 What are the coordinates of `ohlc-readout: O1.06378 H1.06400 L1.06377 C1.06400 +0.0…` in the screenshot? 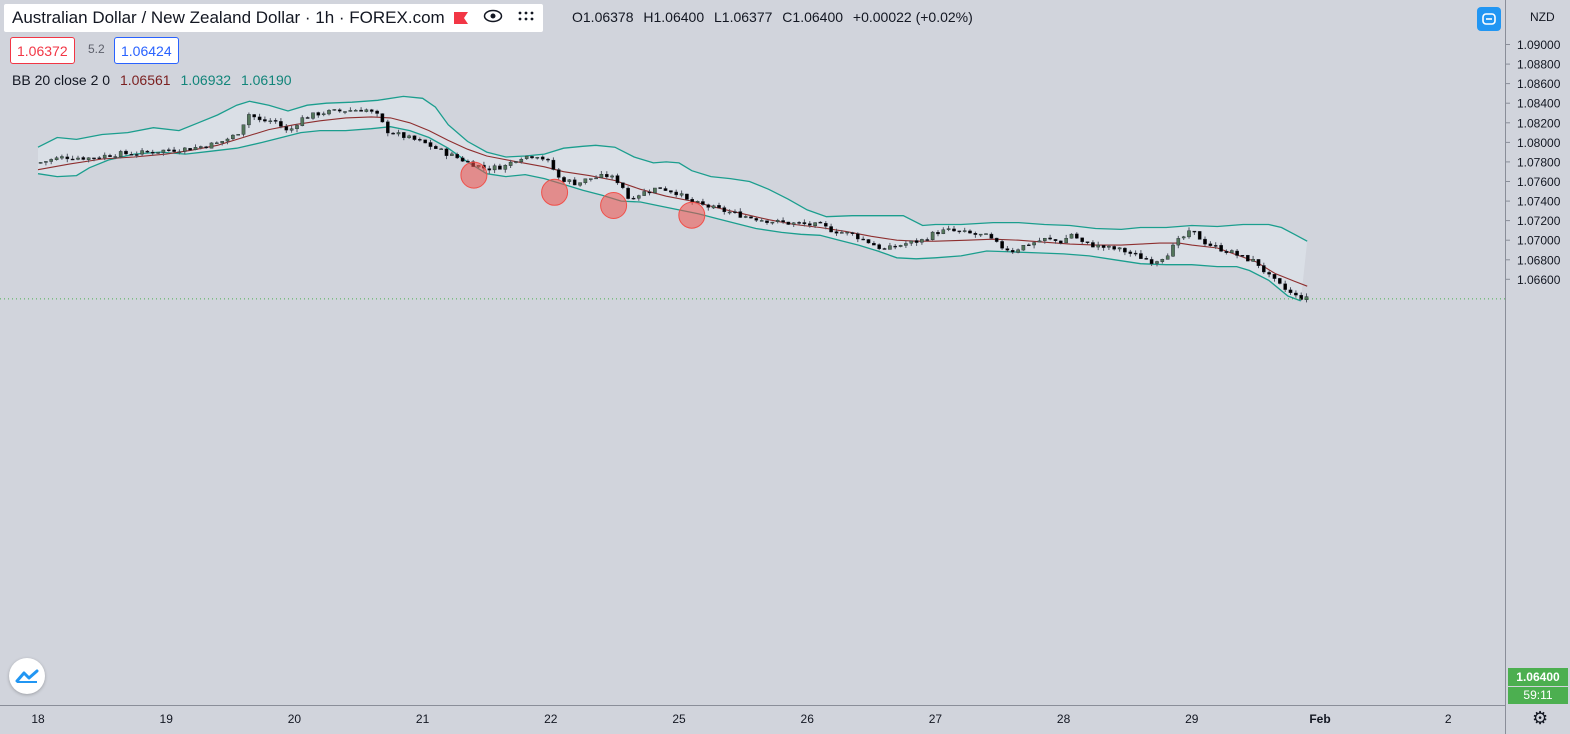 It's located at (775, 17).